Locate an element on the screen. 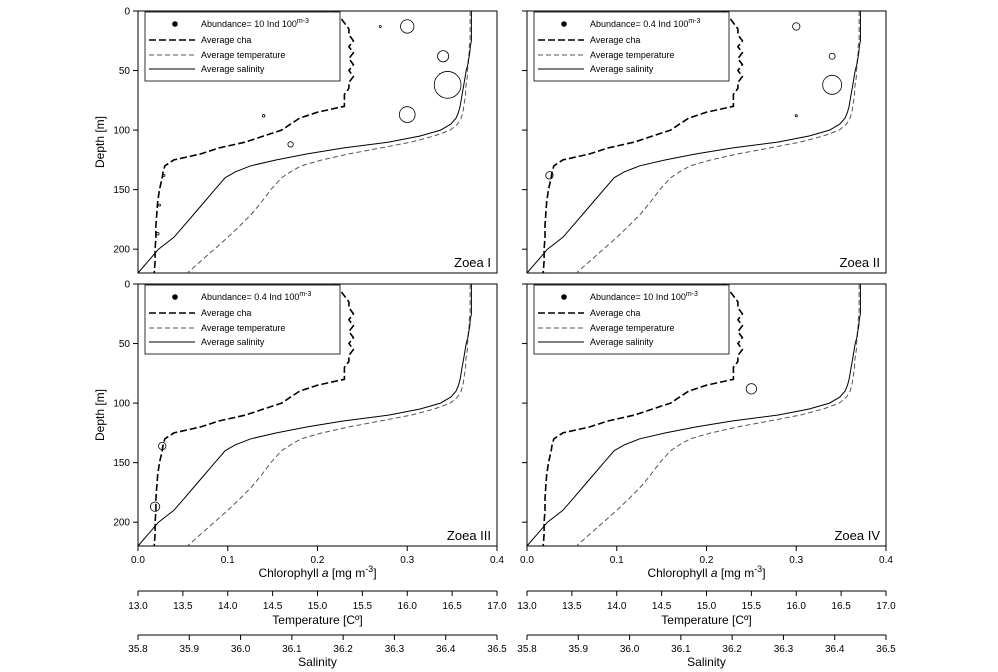 The height and width of the screenshot is (672, 998). panel-frame is located at coordinates (317, 142).